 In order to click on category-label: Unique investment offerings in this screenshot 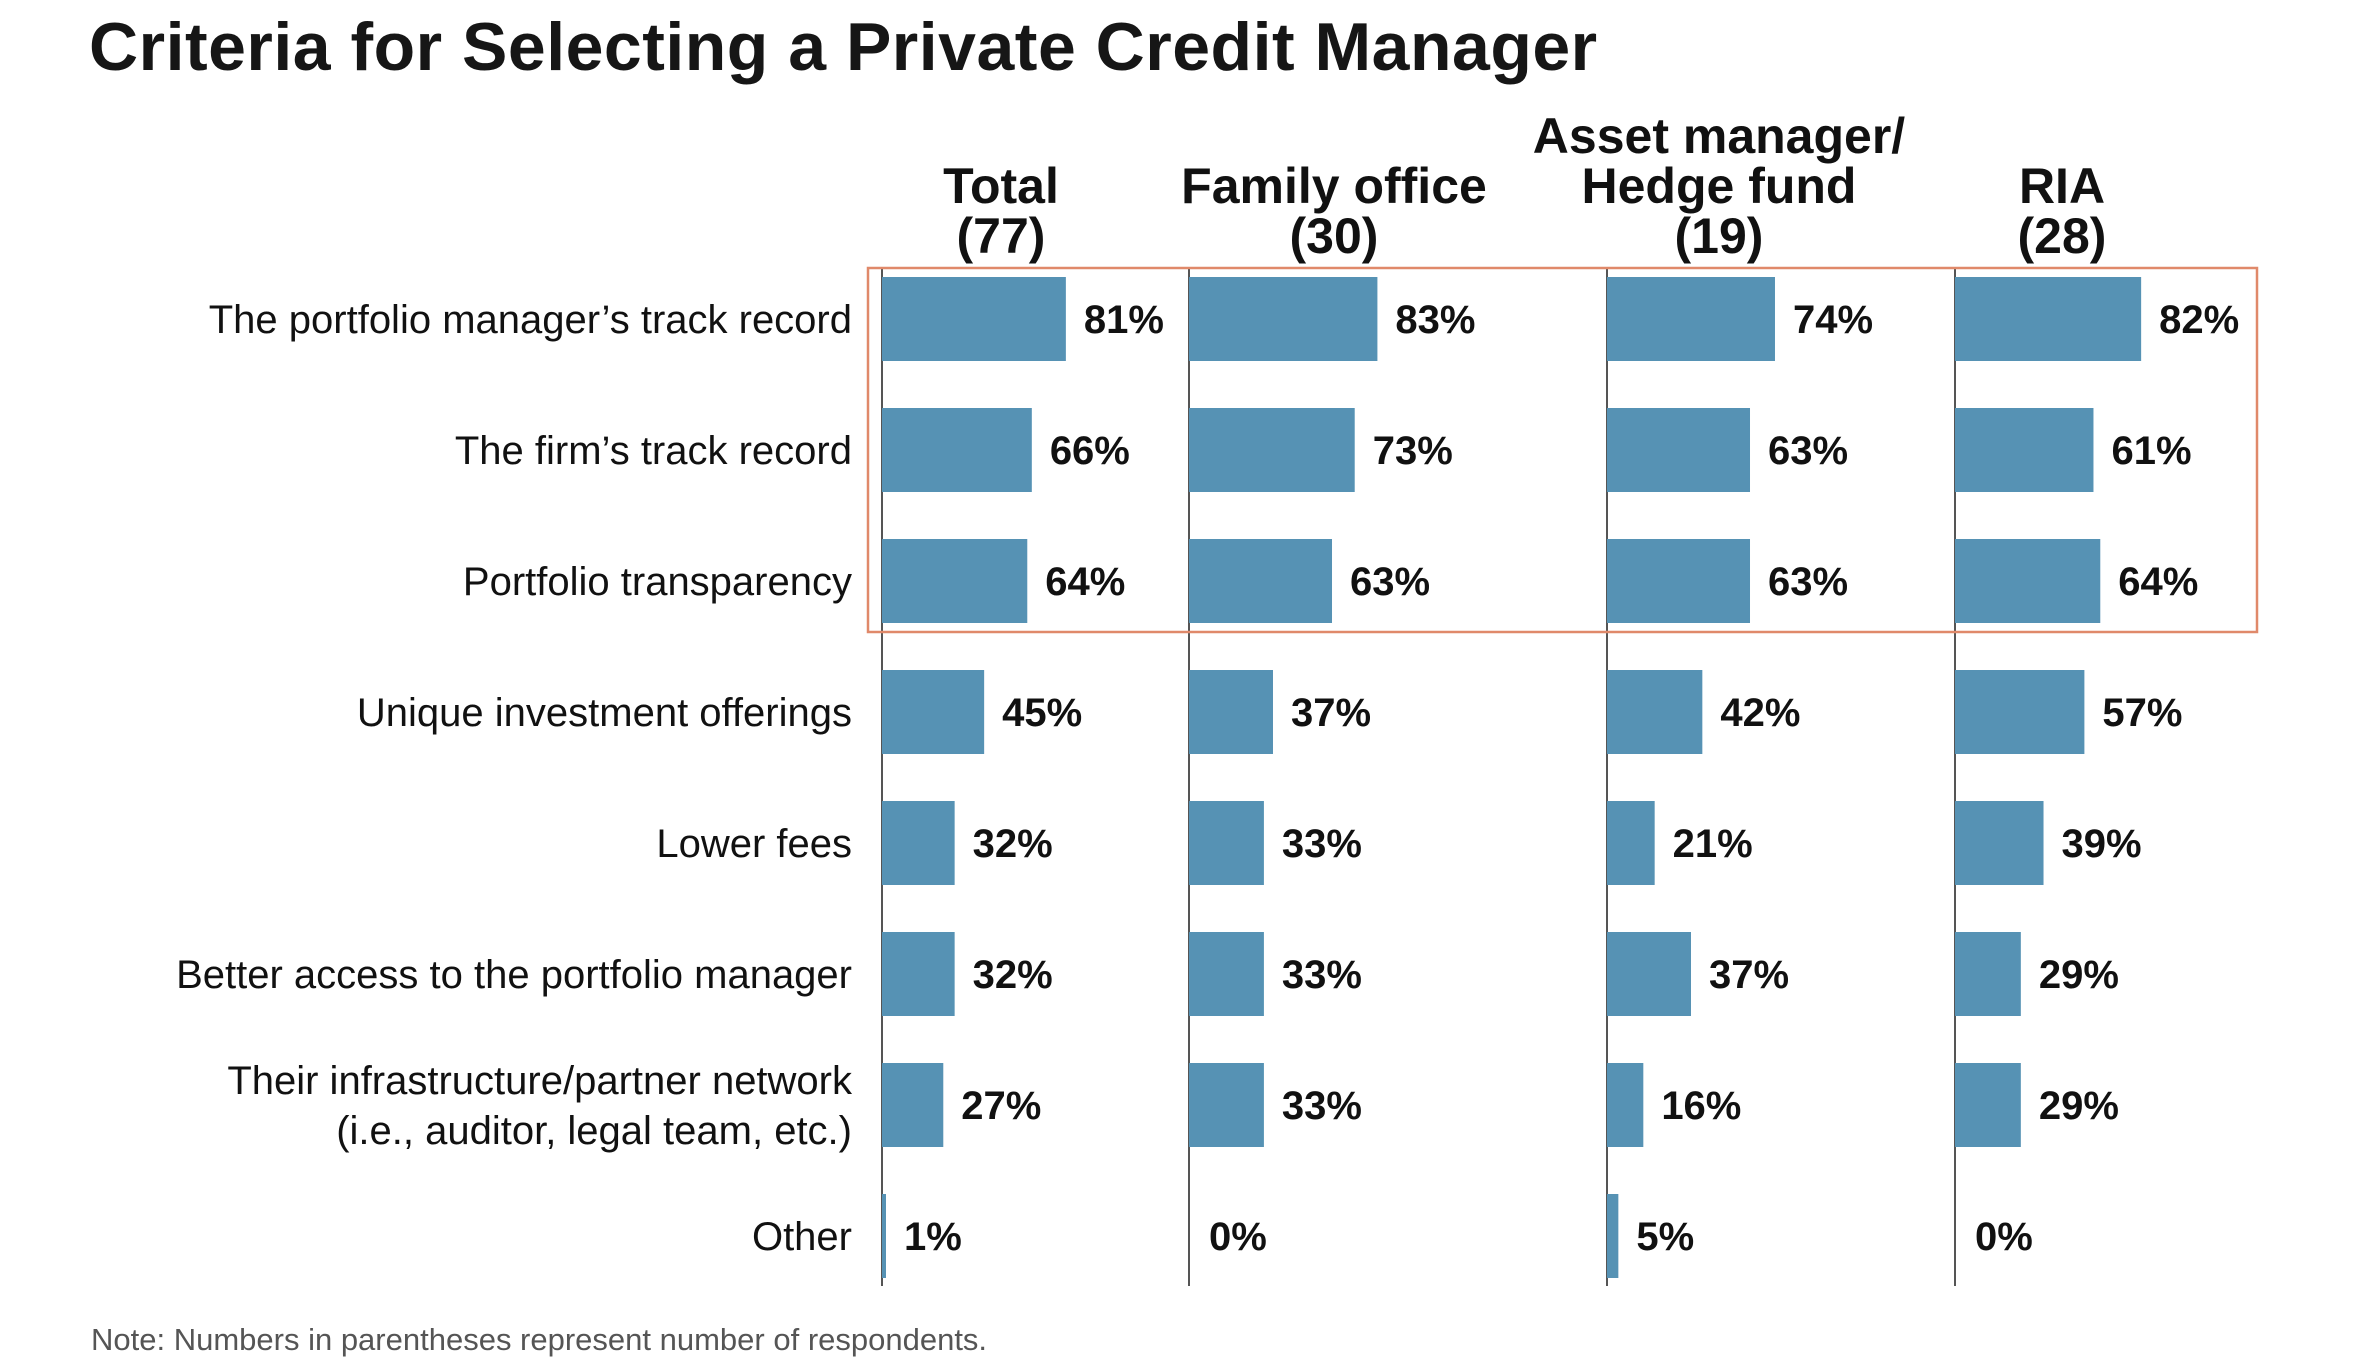, I will do `click(604, 713)`.